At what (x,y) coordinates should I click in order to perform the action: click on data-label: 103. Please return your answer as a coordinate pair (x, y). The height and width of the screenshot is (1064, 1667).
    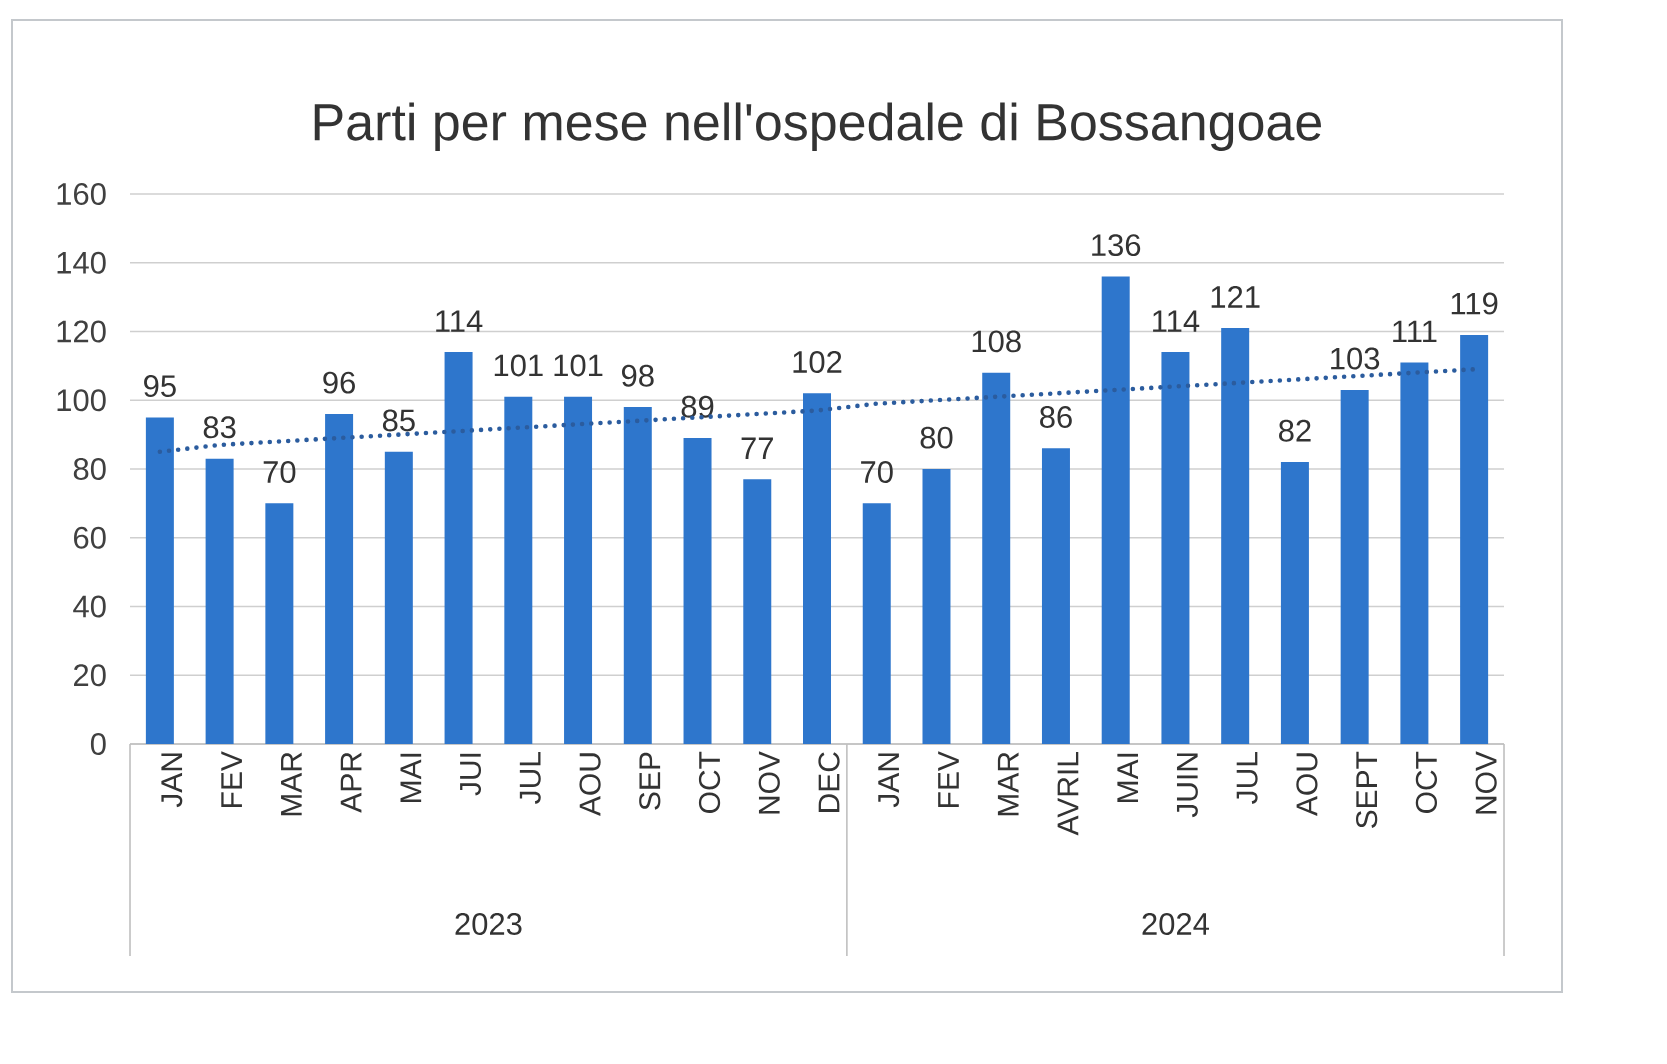
    Looking at the image, I should click on (1355, 358).